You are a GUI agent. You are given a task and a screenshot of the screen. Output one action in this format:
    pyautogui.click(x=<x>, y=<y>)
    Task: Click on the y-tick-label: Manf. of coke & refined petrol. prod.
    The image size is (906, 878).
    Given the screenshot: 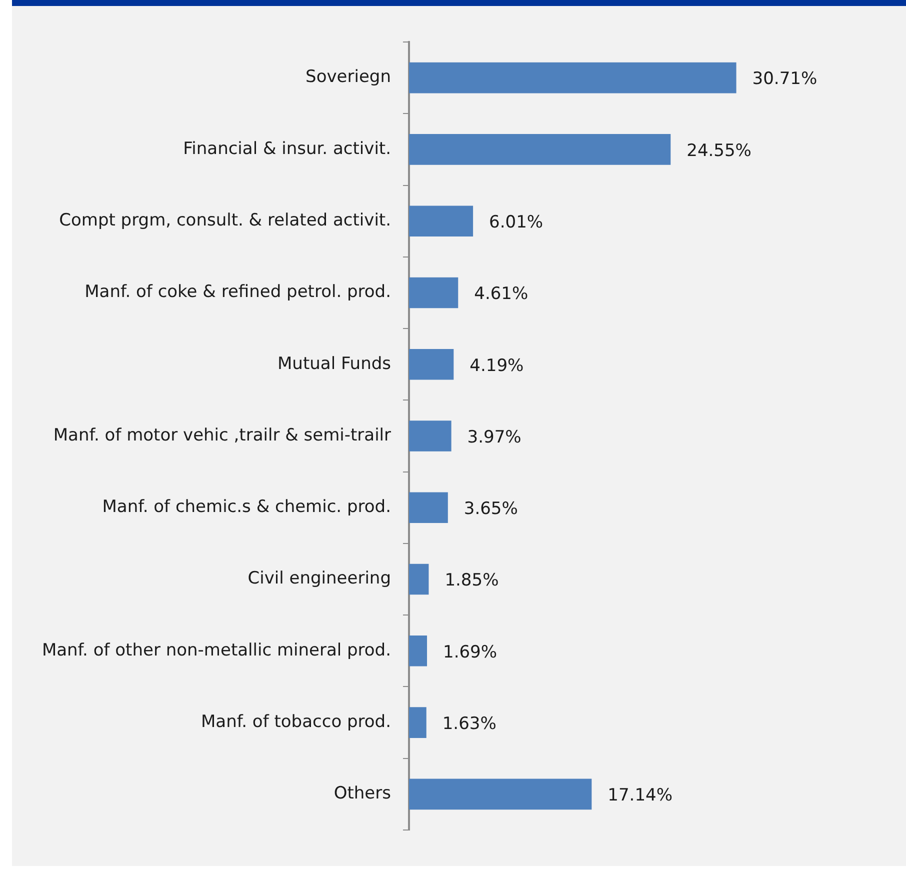 What is the action you would take?
    pyautogui.click(x=237, y=292)
    